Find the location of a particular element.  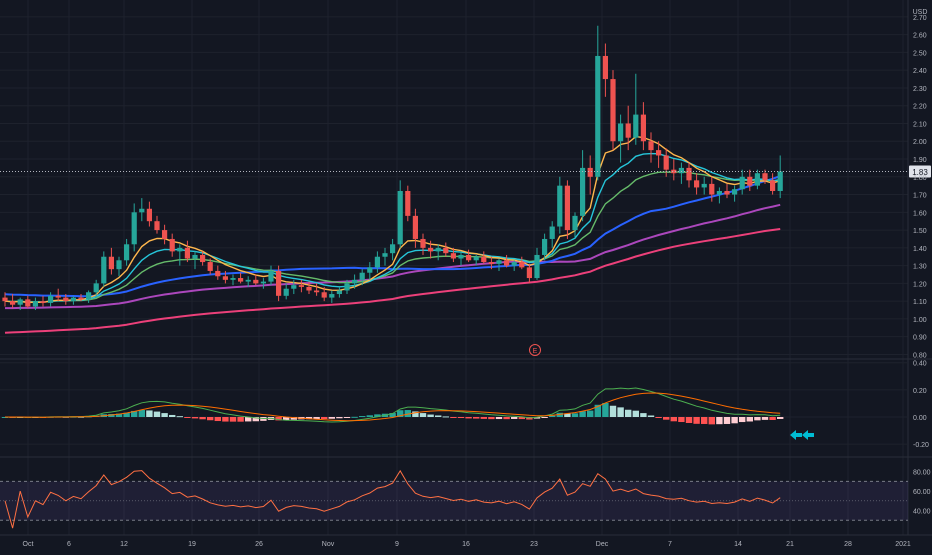

price-tick-label: 1.10 is located at coordinates (920, 302).